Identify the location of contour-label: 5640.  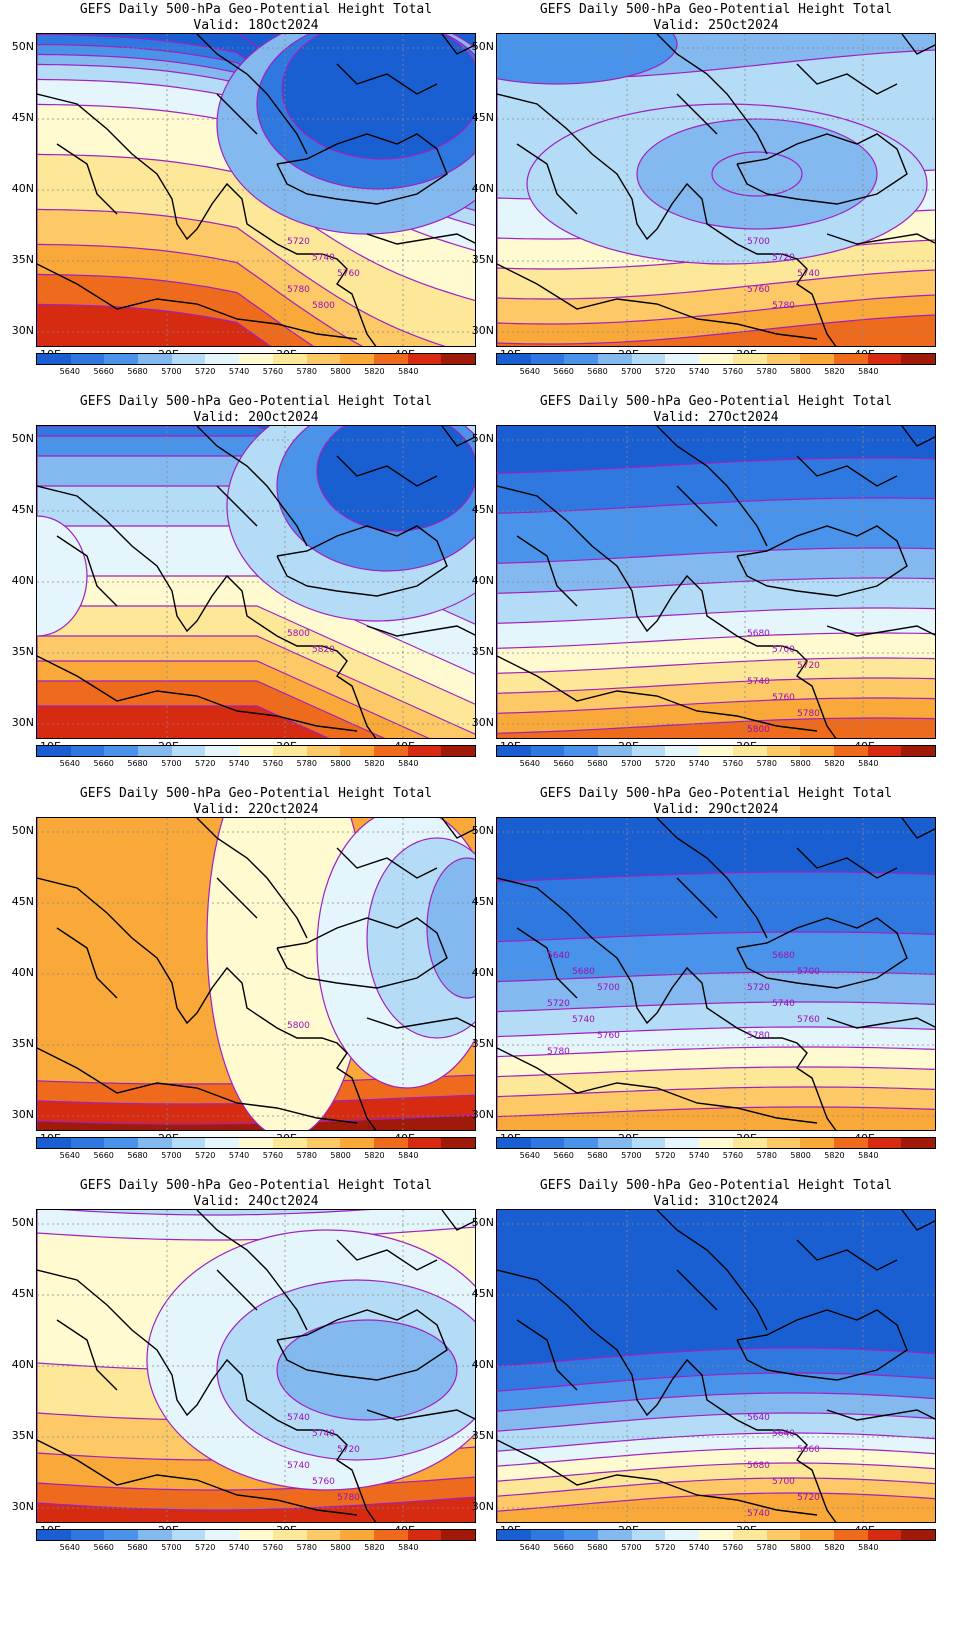
(783, 1434).